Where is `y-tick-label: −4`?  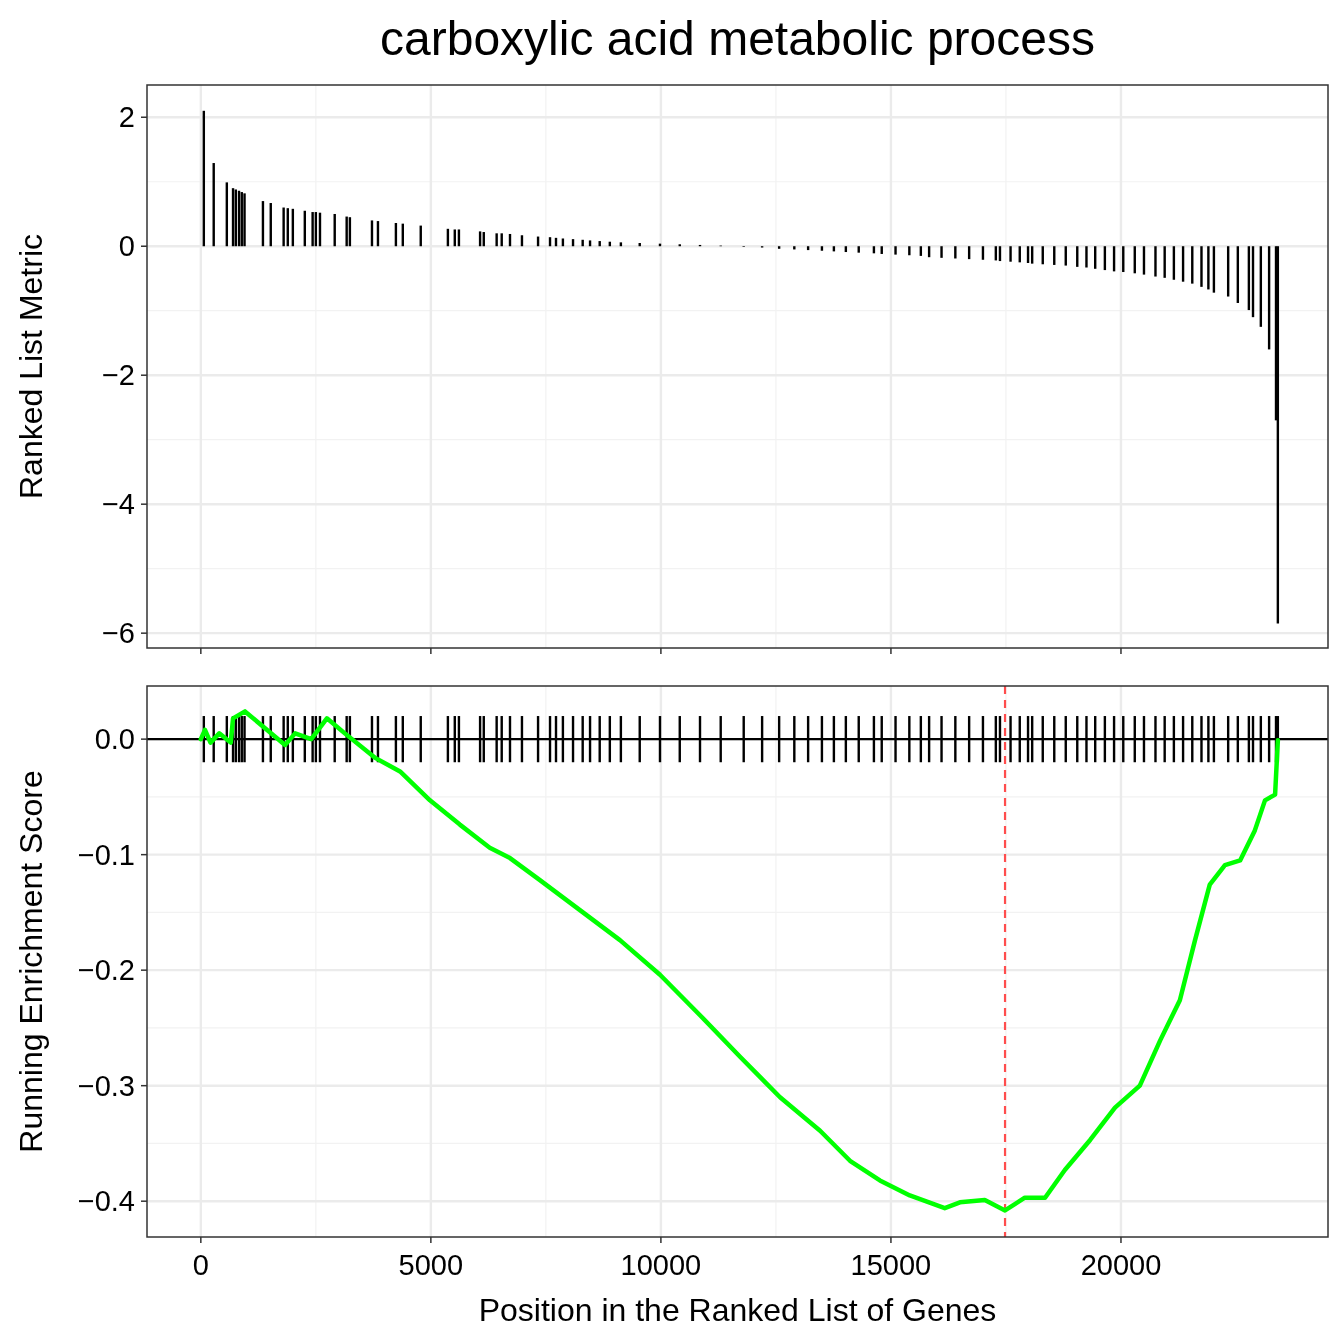 y-tick-label: −4 is located at coordinates (118, 504).